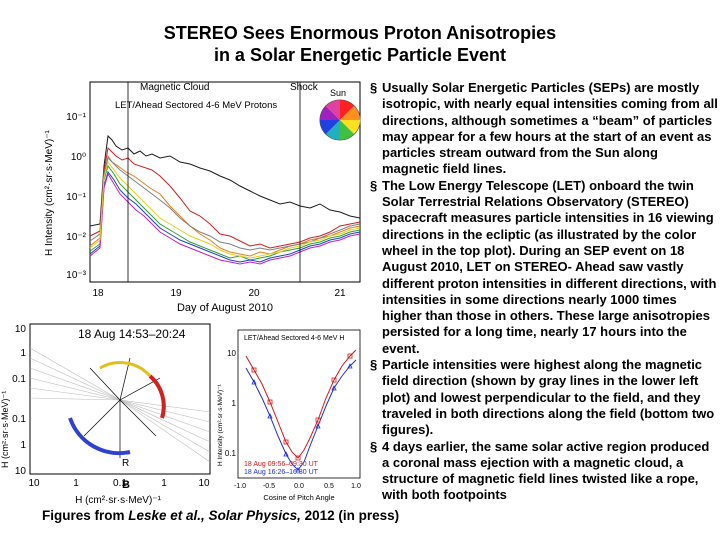 Image resolution: width=720 pixels, height=540 pixels. I want to click on pitch-xtick-label: 0.0, so click(299, 486).